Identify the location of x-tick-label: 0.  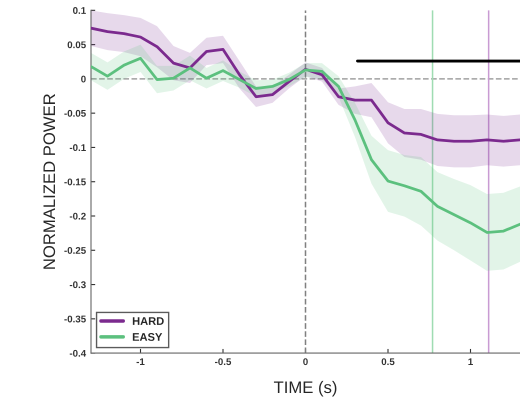
(305, 362).